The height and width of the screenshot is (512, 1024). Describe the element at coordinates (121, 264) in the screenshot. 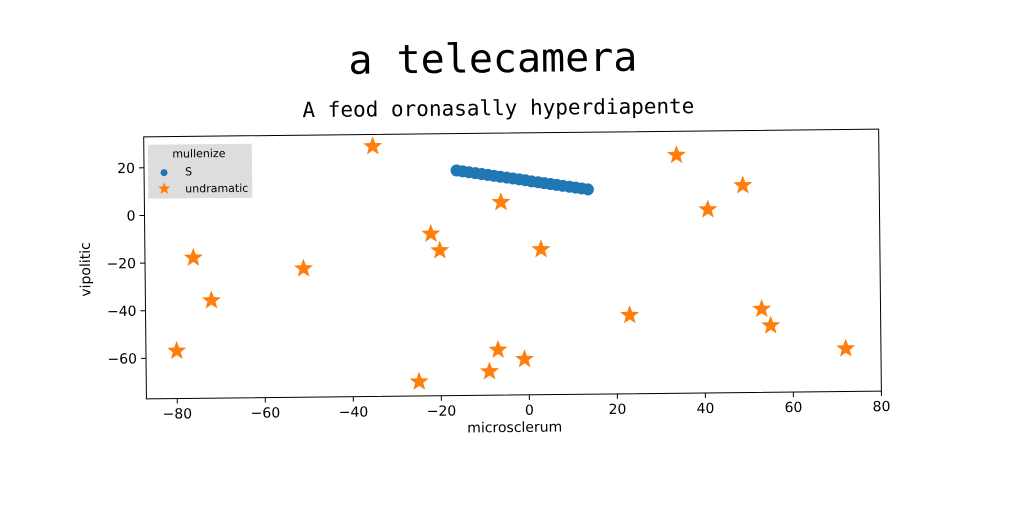

I see `y-tick-label: −20` at that location.